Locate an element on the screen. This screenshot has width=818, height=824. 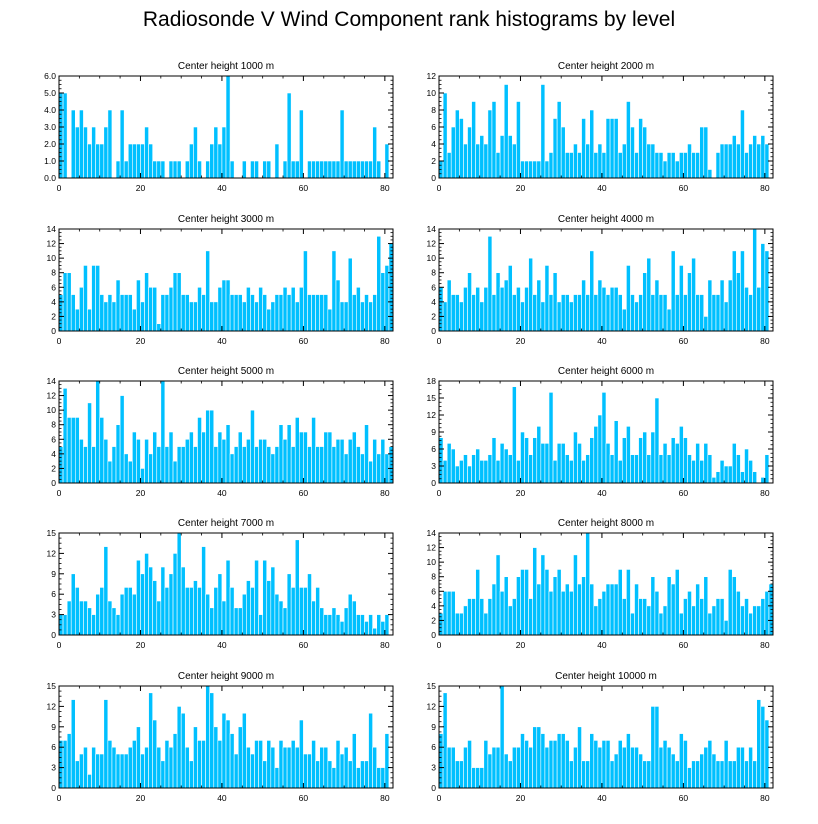
y-tick-label: 4 is located at coordinates (433, 606).